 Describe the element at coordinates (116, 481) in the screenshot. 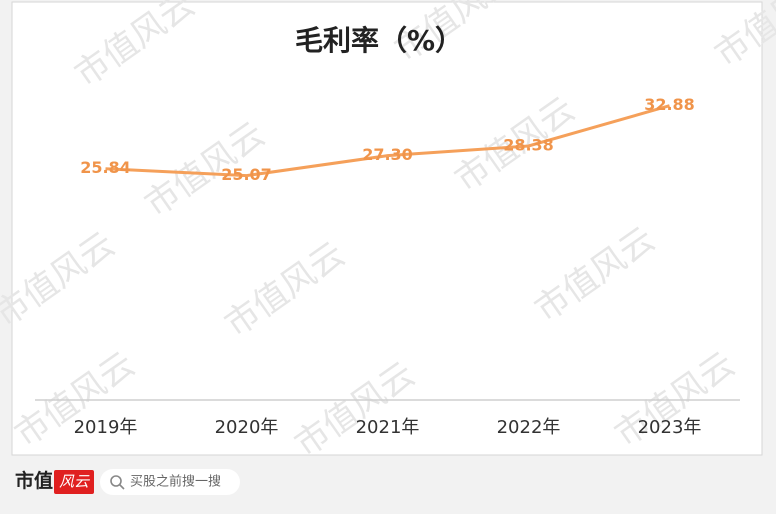

I see `search-icon` at that location.